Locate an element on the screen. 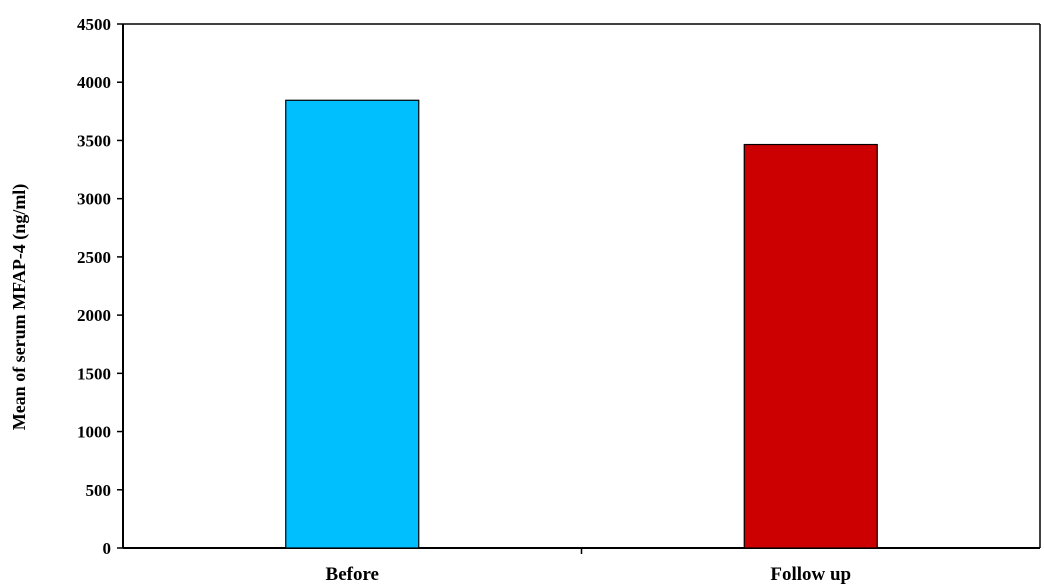  y-tick-label: 500 is located at coordinates (99, 490).